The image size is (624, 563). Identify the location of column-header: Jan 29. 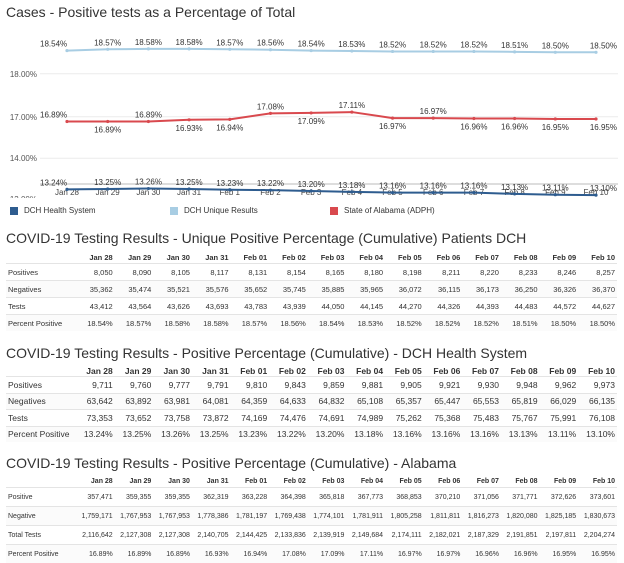
(138, 370).